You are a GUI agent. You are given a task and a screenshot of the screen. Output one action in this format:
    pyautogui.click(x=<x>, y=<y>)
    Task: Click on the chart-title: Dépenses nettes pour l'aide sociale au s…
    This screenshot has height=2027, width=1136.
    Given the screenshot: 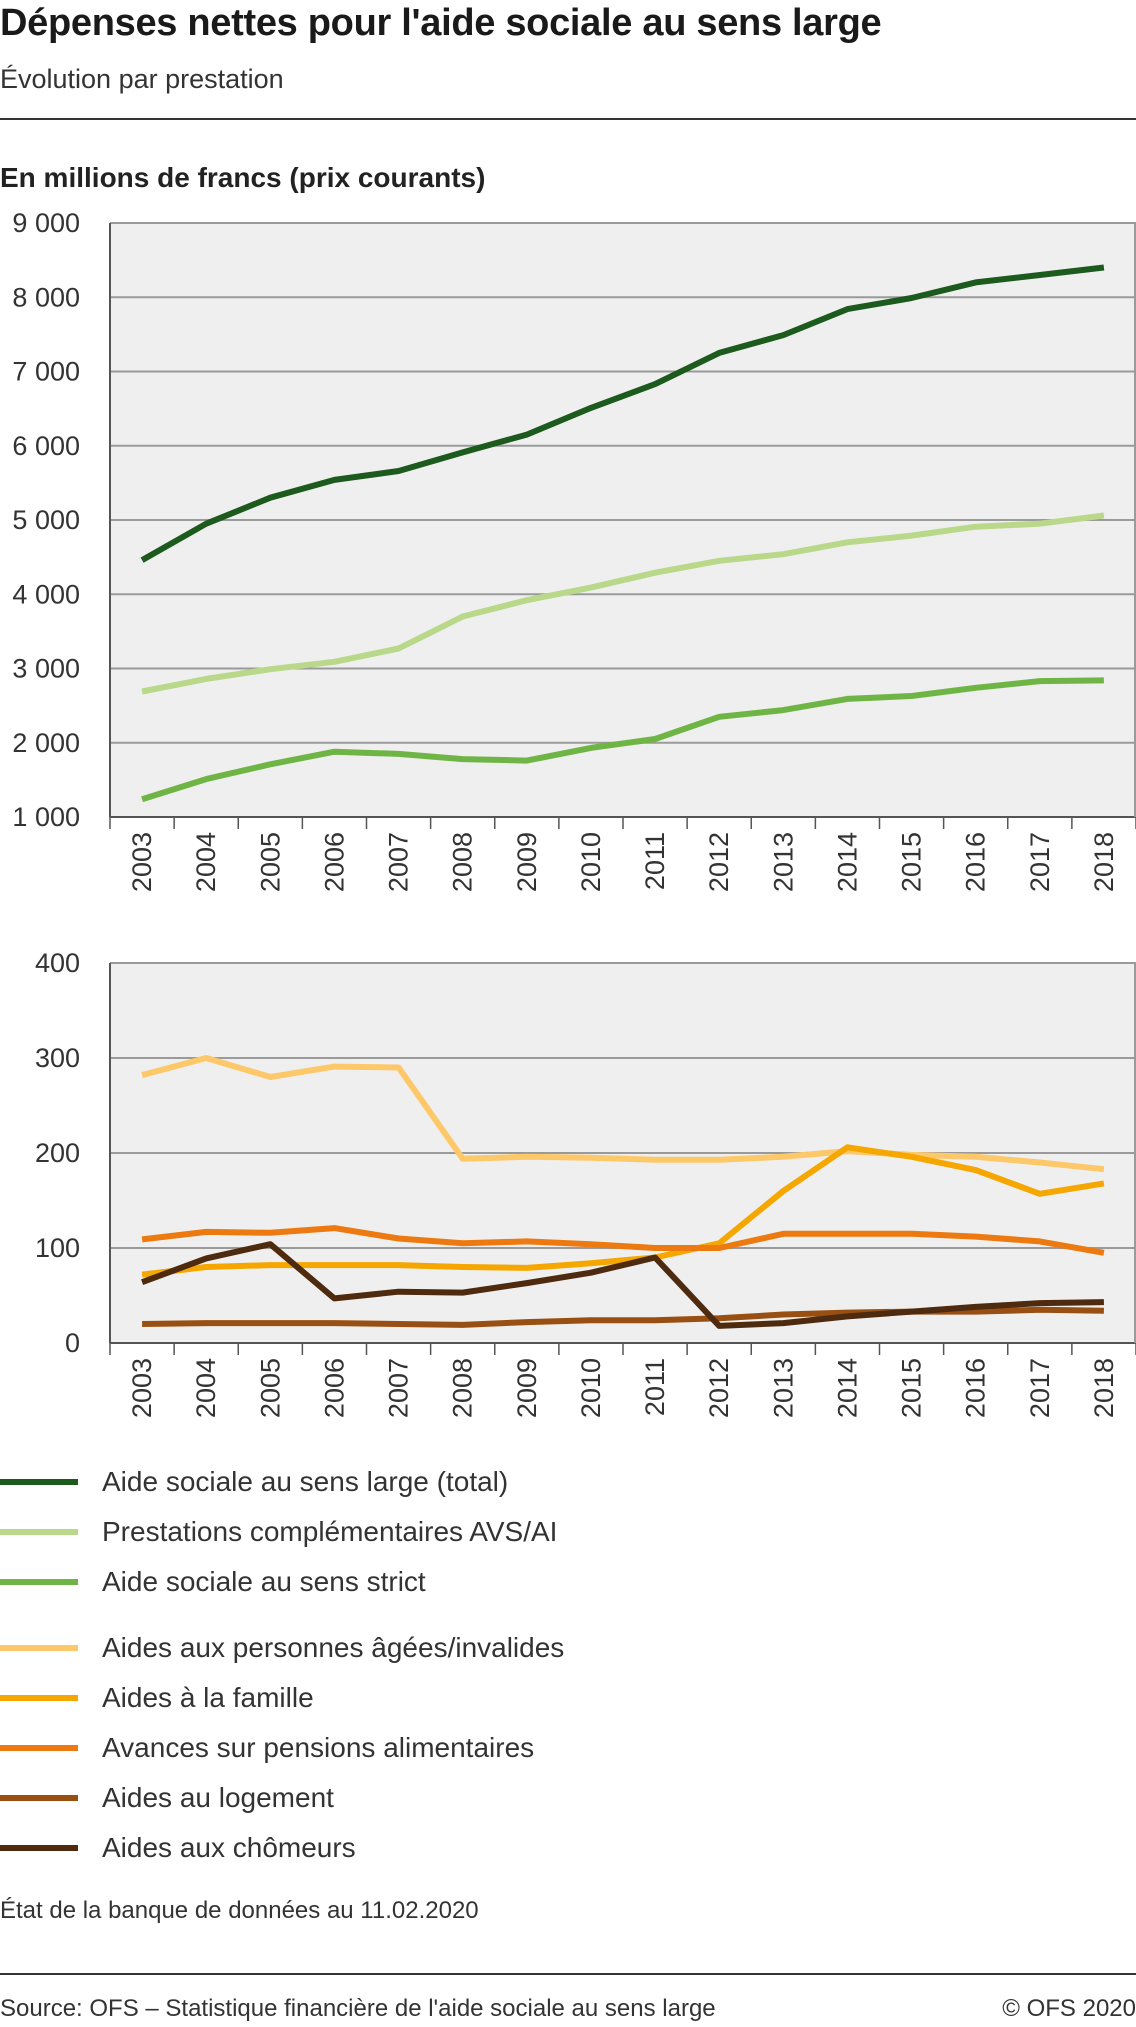 What is the action you would take?
    pyautogui.click(x=441, y=23)
    